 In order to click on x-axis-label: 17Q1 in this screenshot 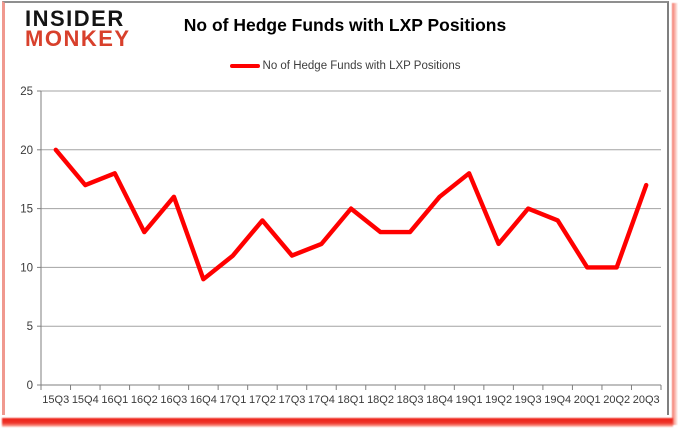, I will do `click(232, 400)`.